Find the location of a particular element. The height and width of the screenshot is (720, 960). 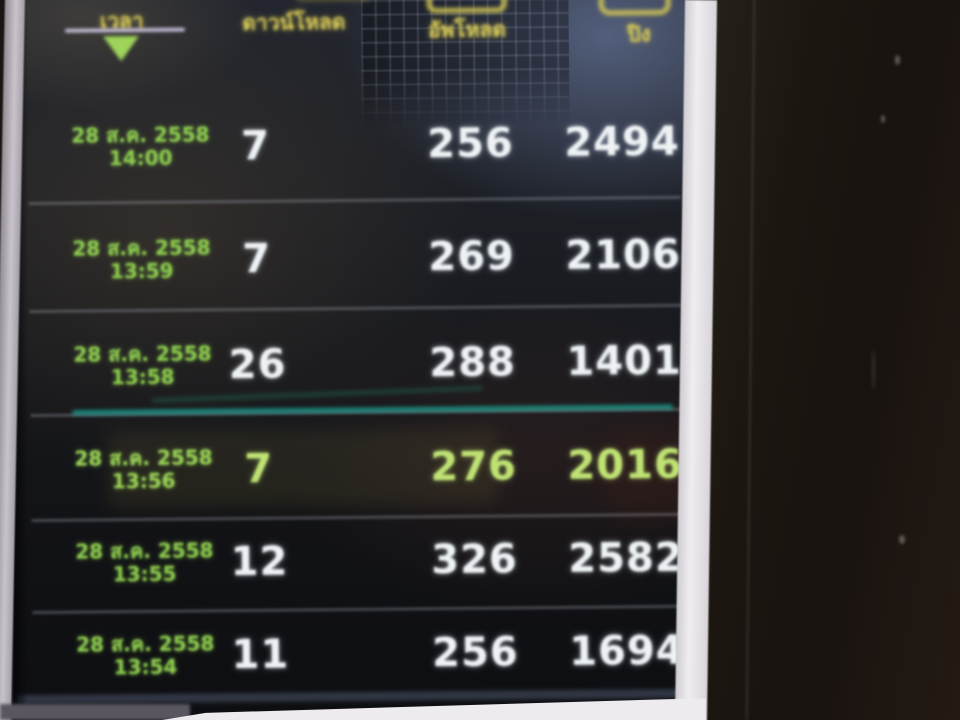

sort-descending-icon is located at coordinates (121, 49).